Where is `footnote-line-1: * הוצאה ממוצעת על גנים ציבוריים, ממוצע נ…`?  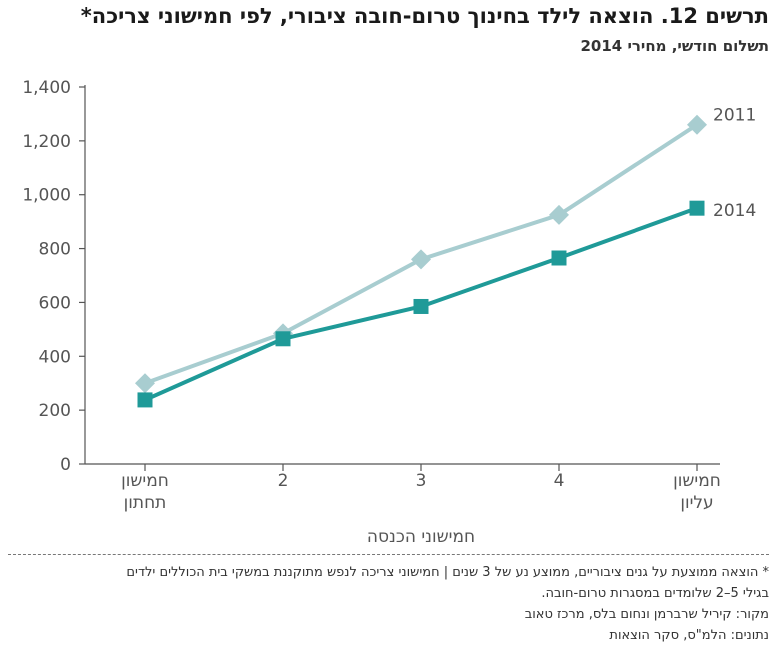
footnote-line-1: * הוצאה ממוצעת על גנים ציבוריים, ממוצע נ… is located at coordinates (447, 572).